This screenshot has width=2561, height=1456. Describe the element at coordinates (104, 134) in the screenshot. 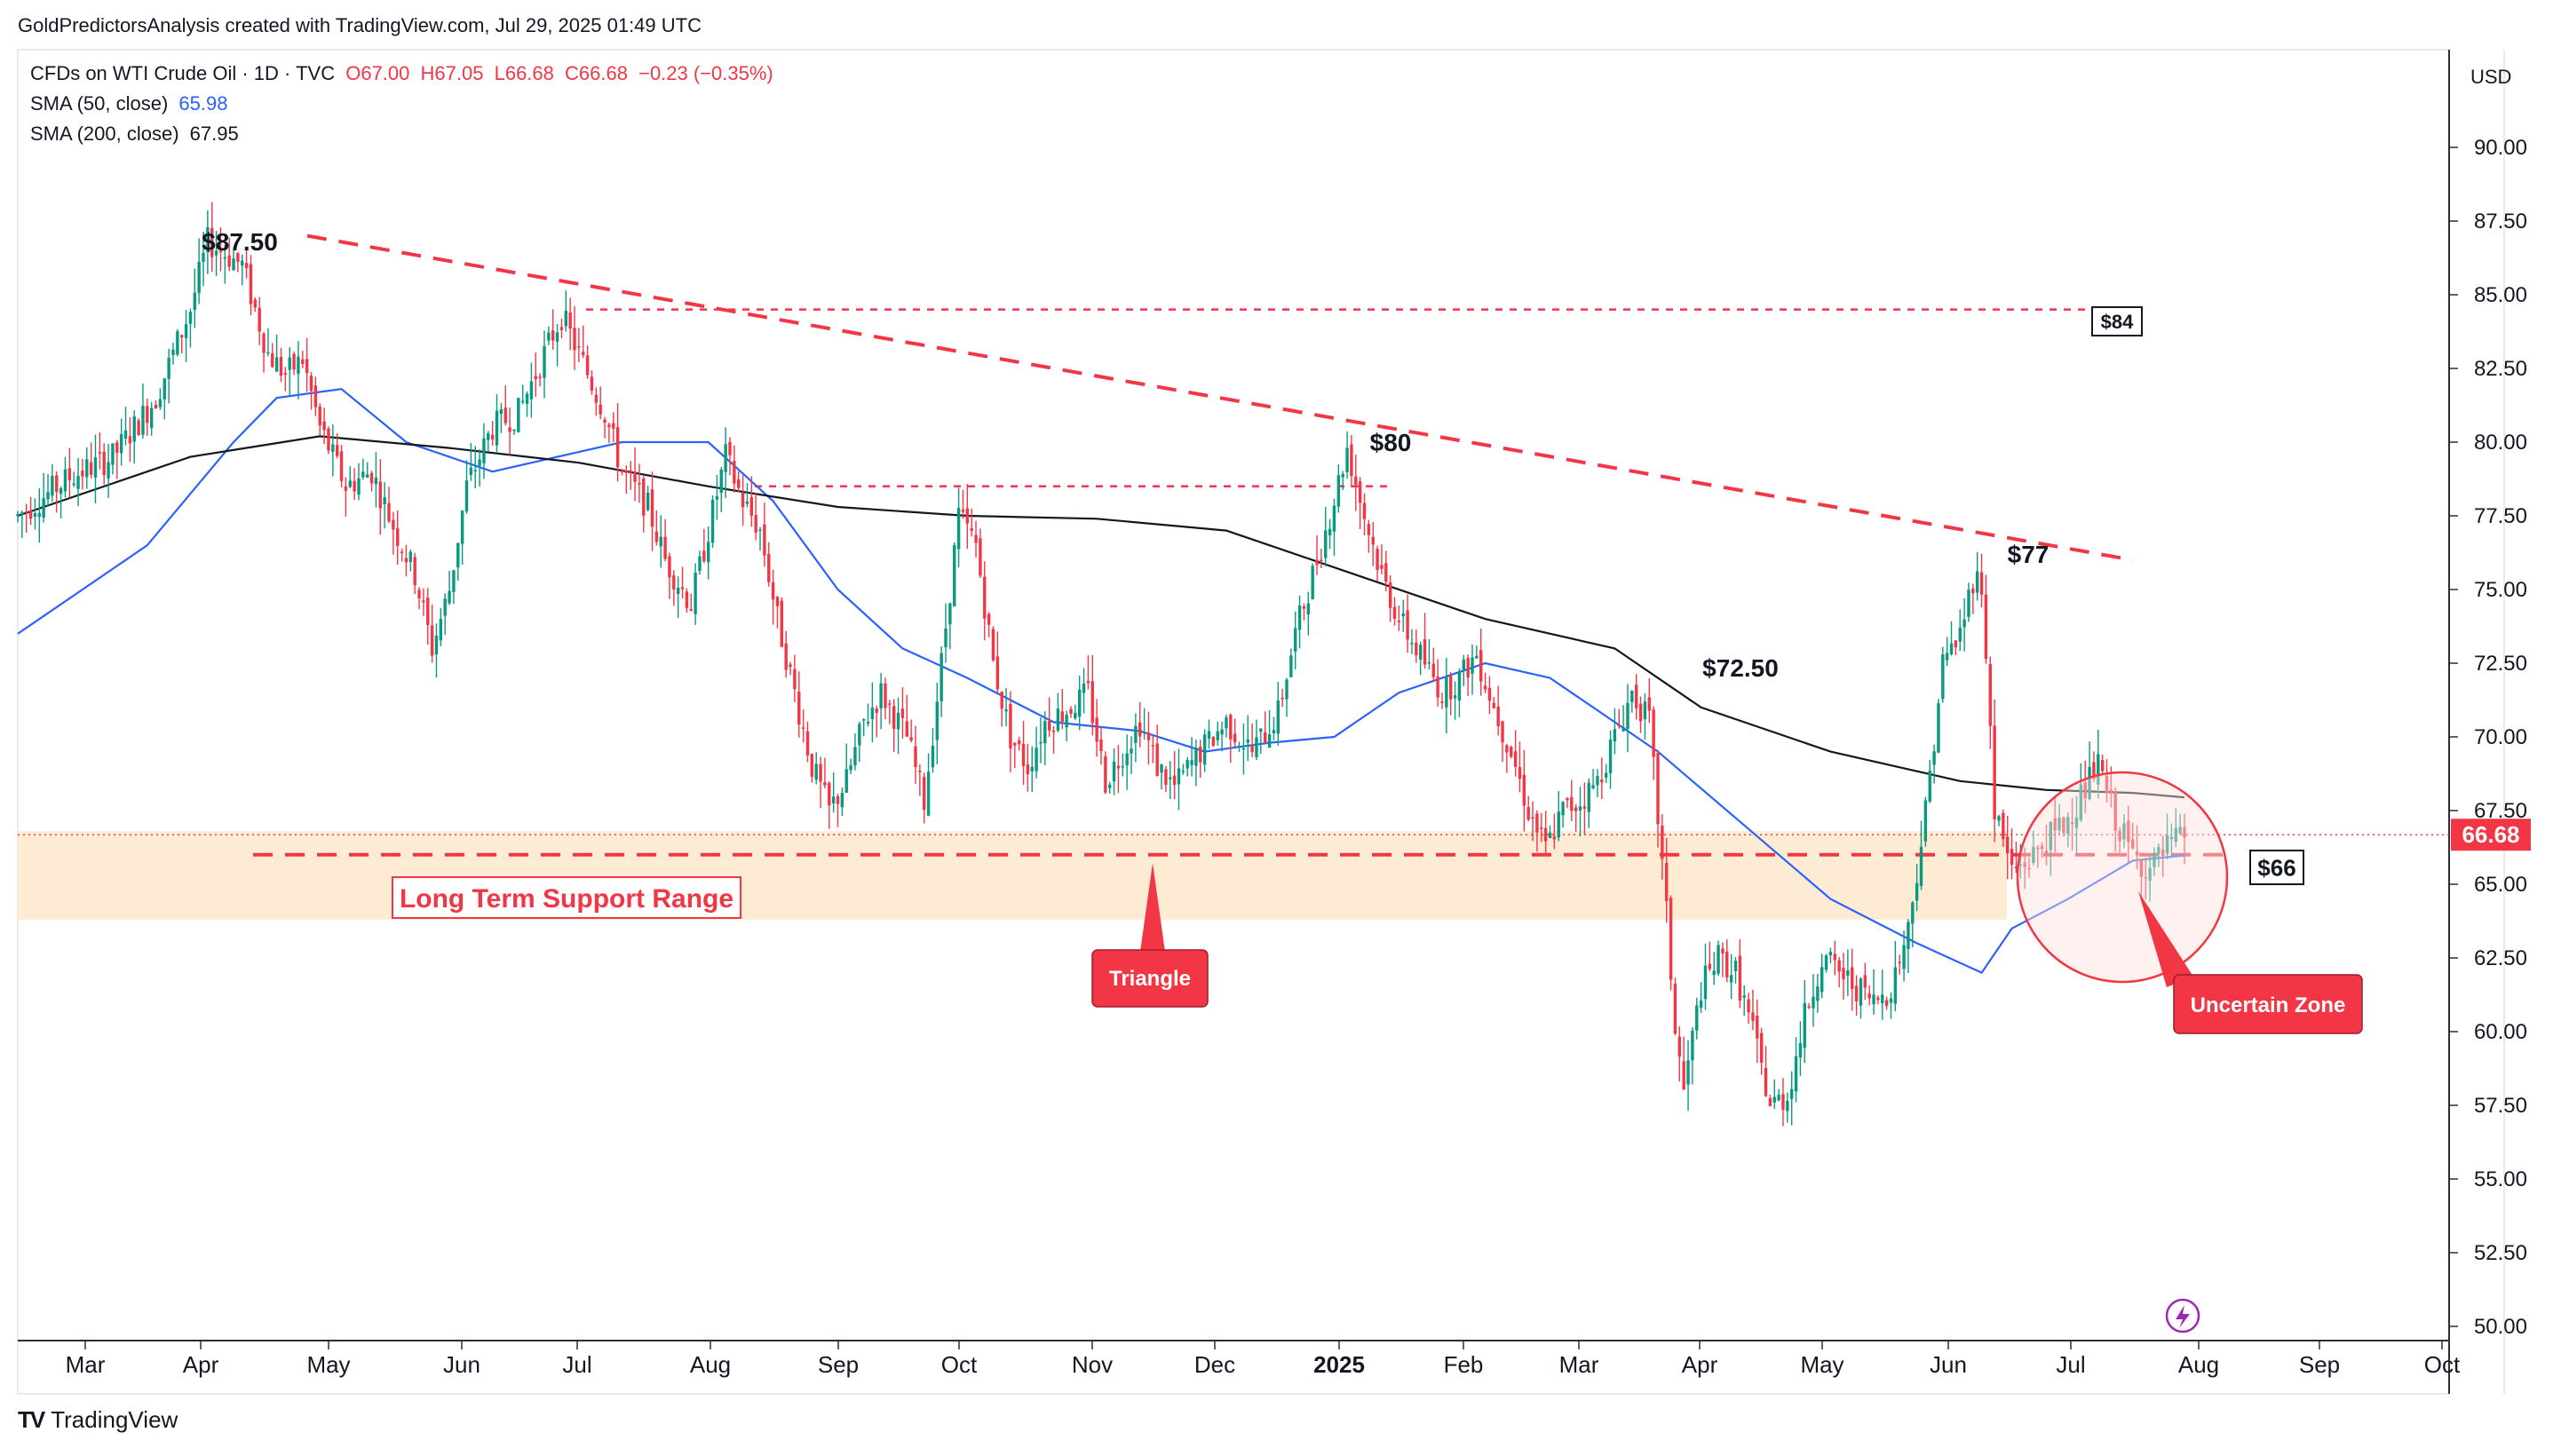

I see `sma200-label: SMA (200, close)` at that location.